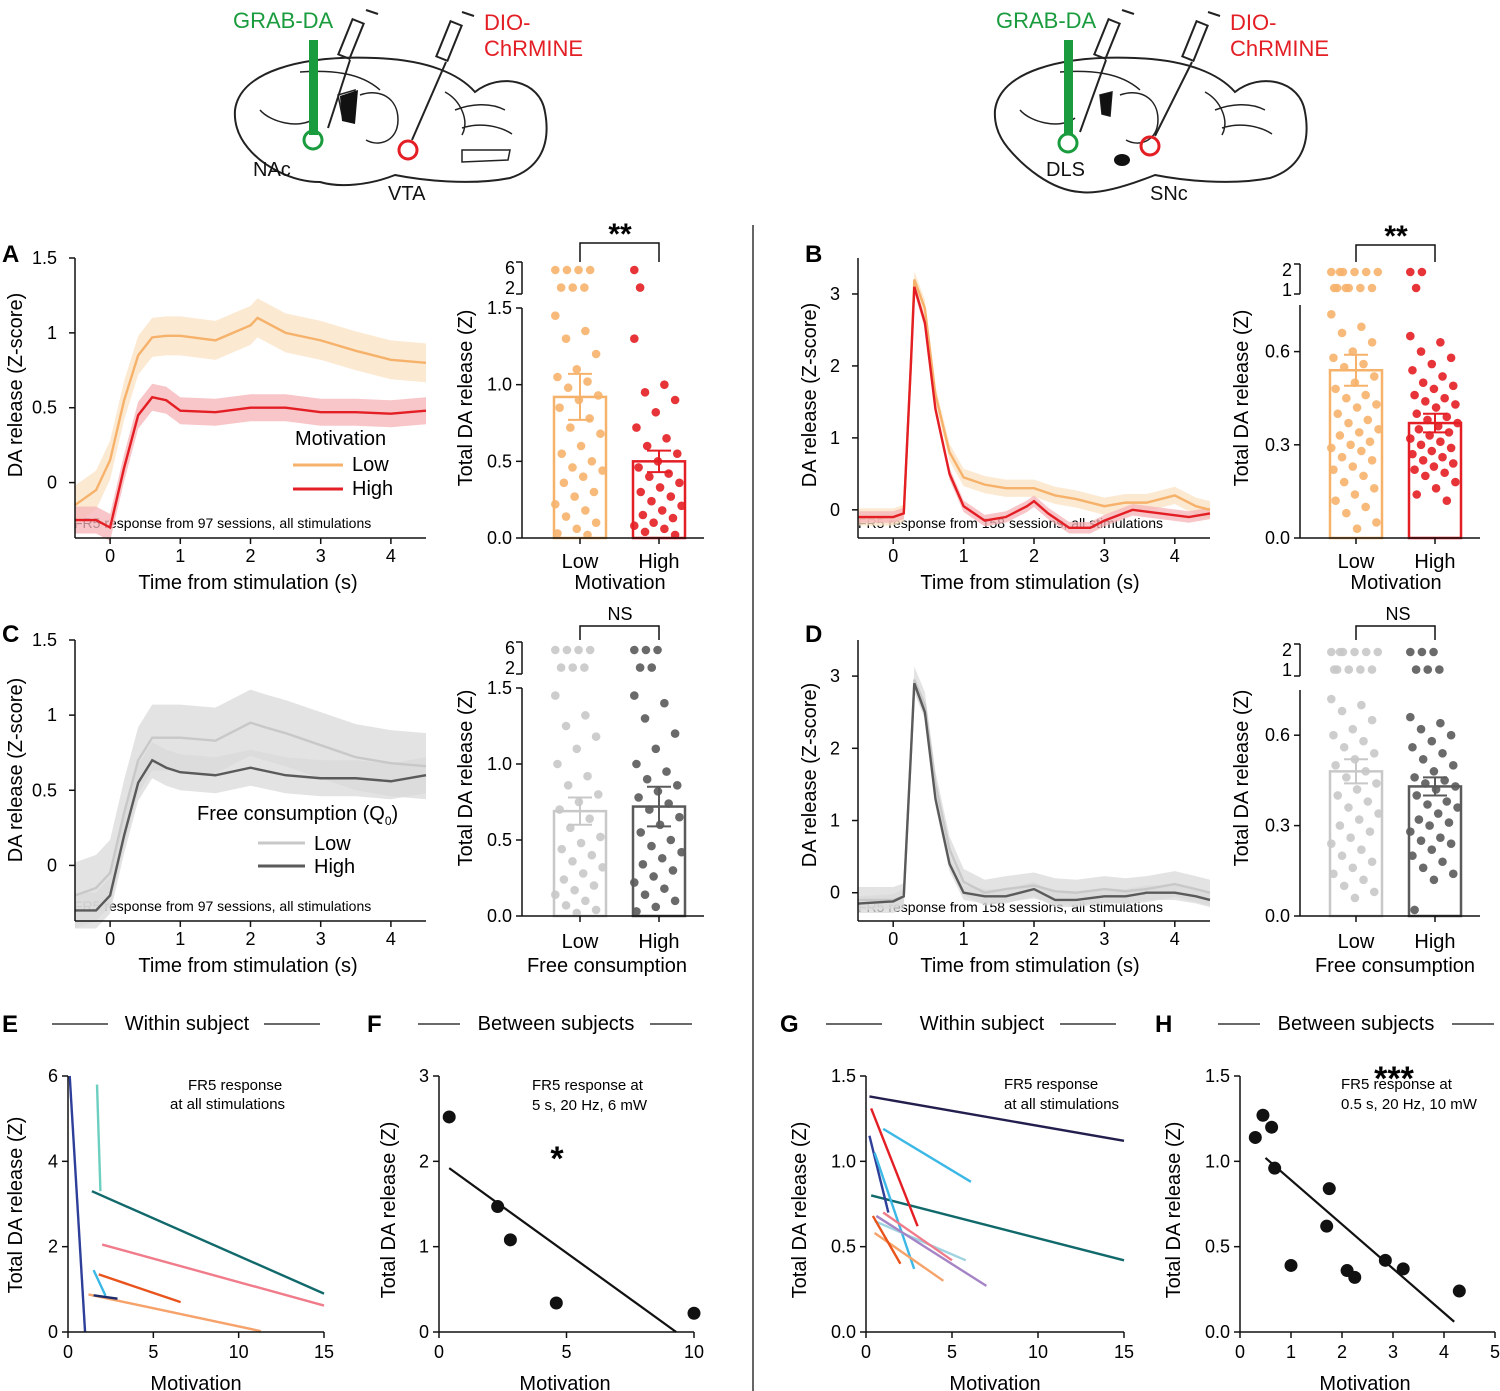  I want to click on sem-band-high, so click(250, 462).